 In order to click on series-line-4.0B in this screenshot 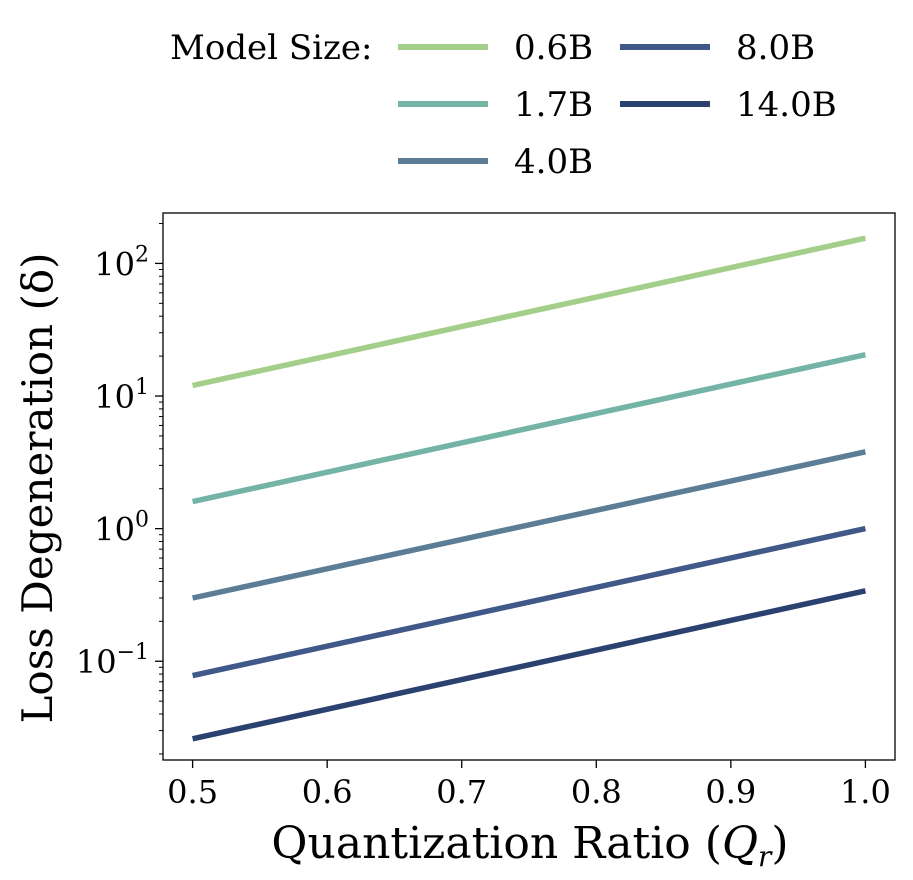, I will do `click(529, 525)`.